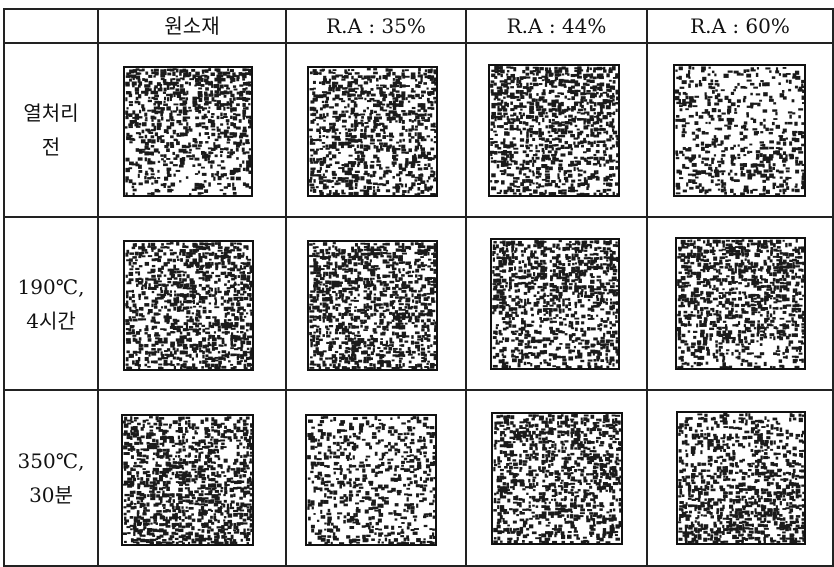 This screenshot has height=567, width=834. What do you see at coordinates (740, 26) in the screenshot?
I see `column-header-ra-60: R.A : 60%` at bounding box center [740, 26].